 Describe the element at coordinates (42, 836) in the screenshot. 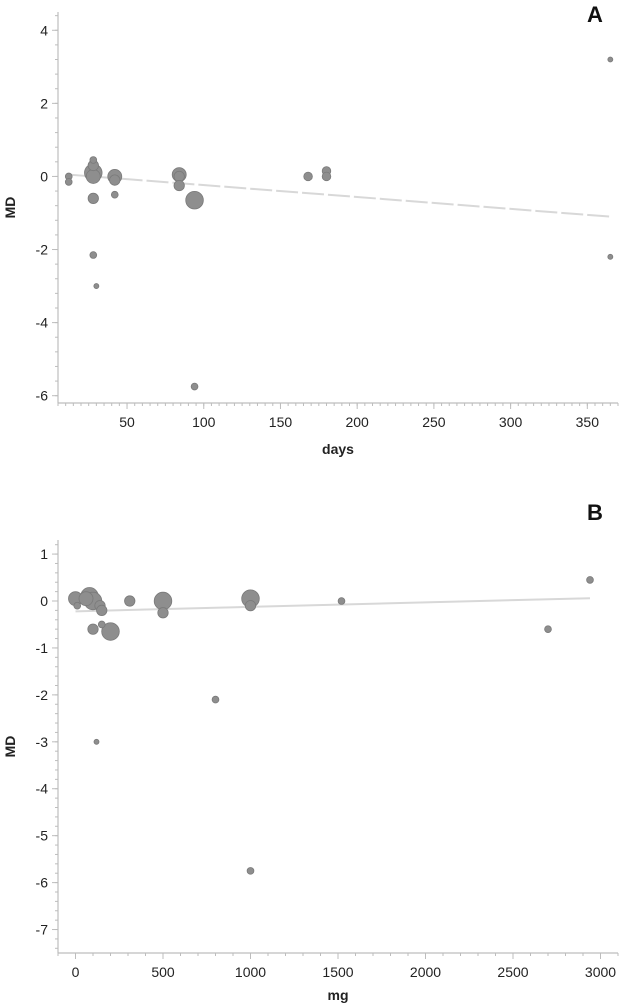

I see `y-tick-label: -5` at that location.